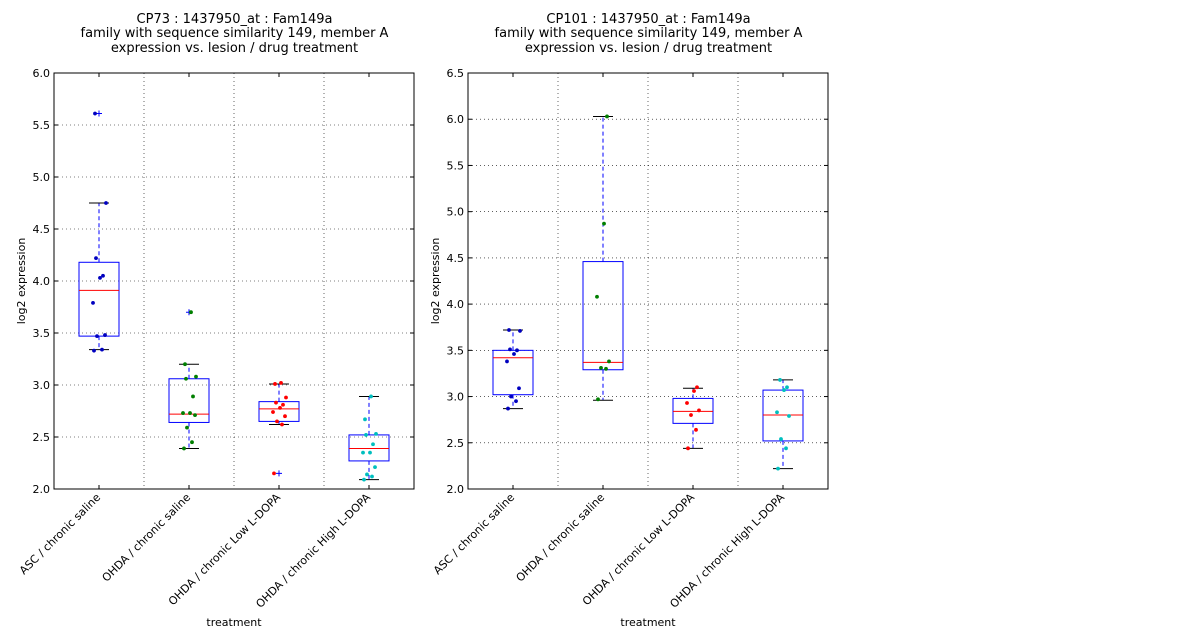 This screenshot has height=640, width=1200. I want to click on chart-2-y-tick-label: 3.0, so click(456, 397).